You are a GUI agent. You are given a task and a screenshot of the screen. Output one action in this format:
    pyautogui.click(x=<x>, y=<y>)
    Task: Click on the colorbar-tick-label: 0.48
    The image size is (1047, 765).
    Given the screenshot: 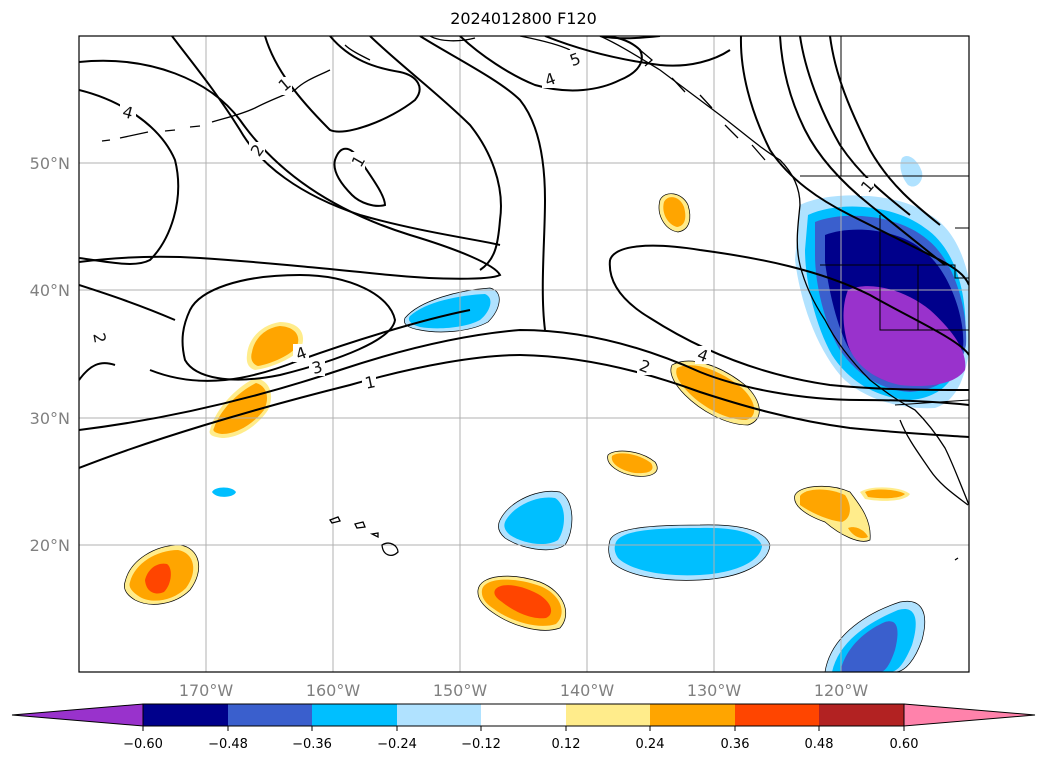 What is the action you would take?
    pyautogui.click(x=819, y=744)
    